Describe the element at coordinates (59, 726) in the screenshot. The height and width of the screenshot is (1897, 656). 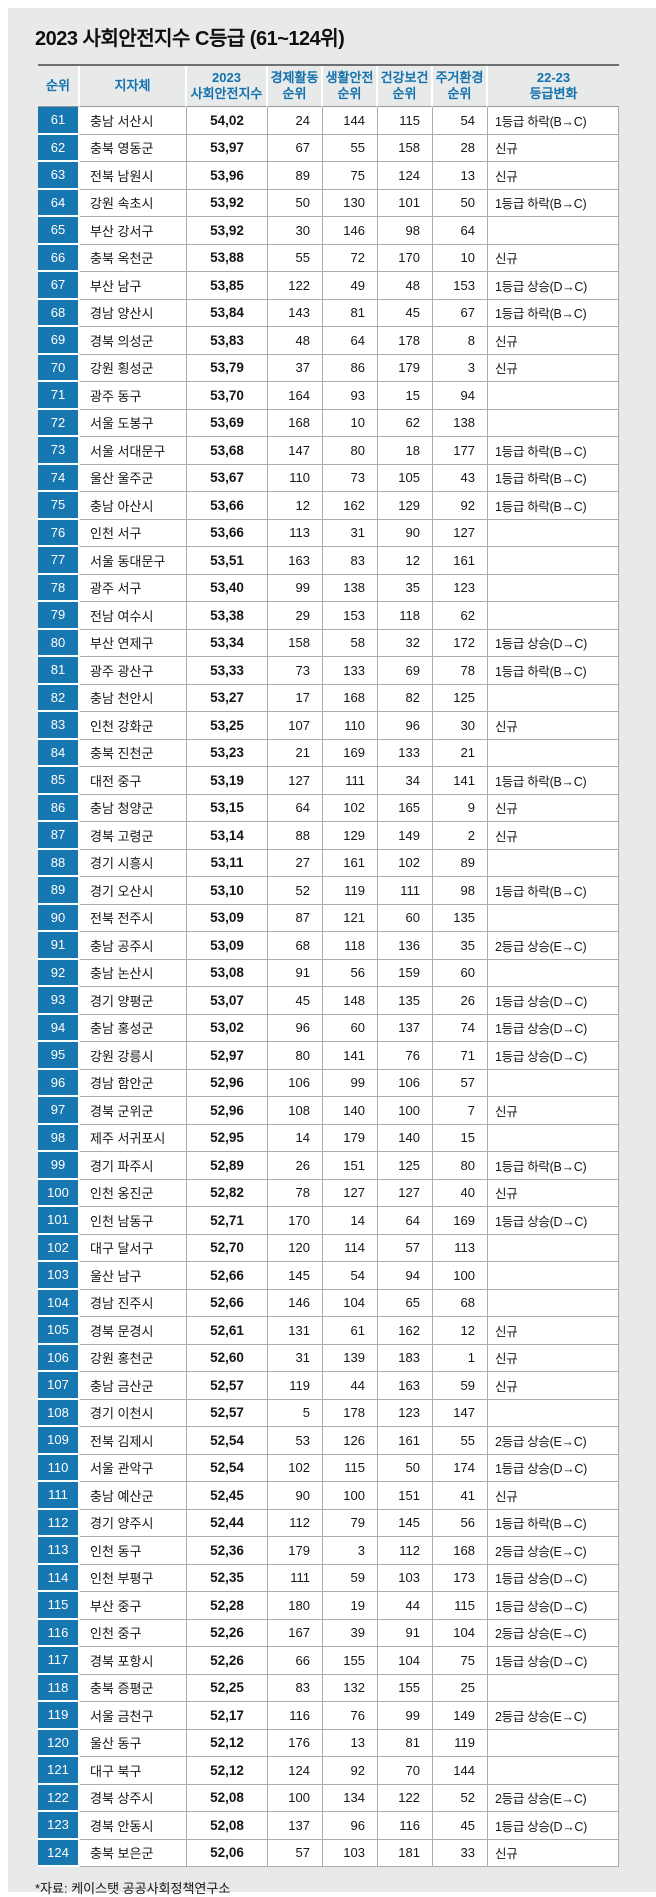
I see `cell-rank: 83` at that location.